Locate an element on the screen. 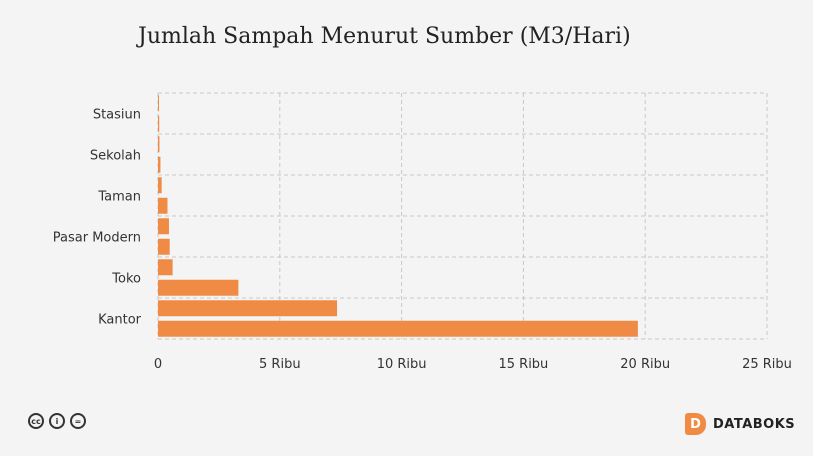  category-label: Stasiun is located at coordinates (117, 115).